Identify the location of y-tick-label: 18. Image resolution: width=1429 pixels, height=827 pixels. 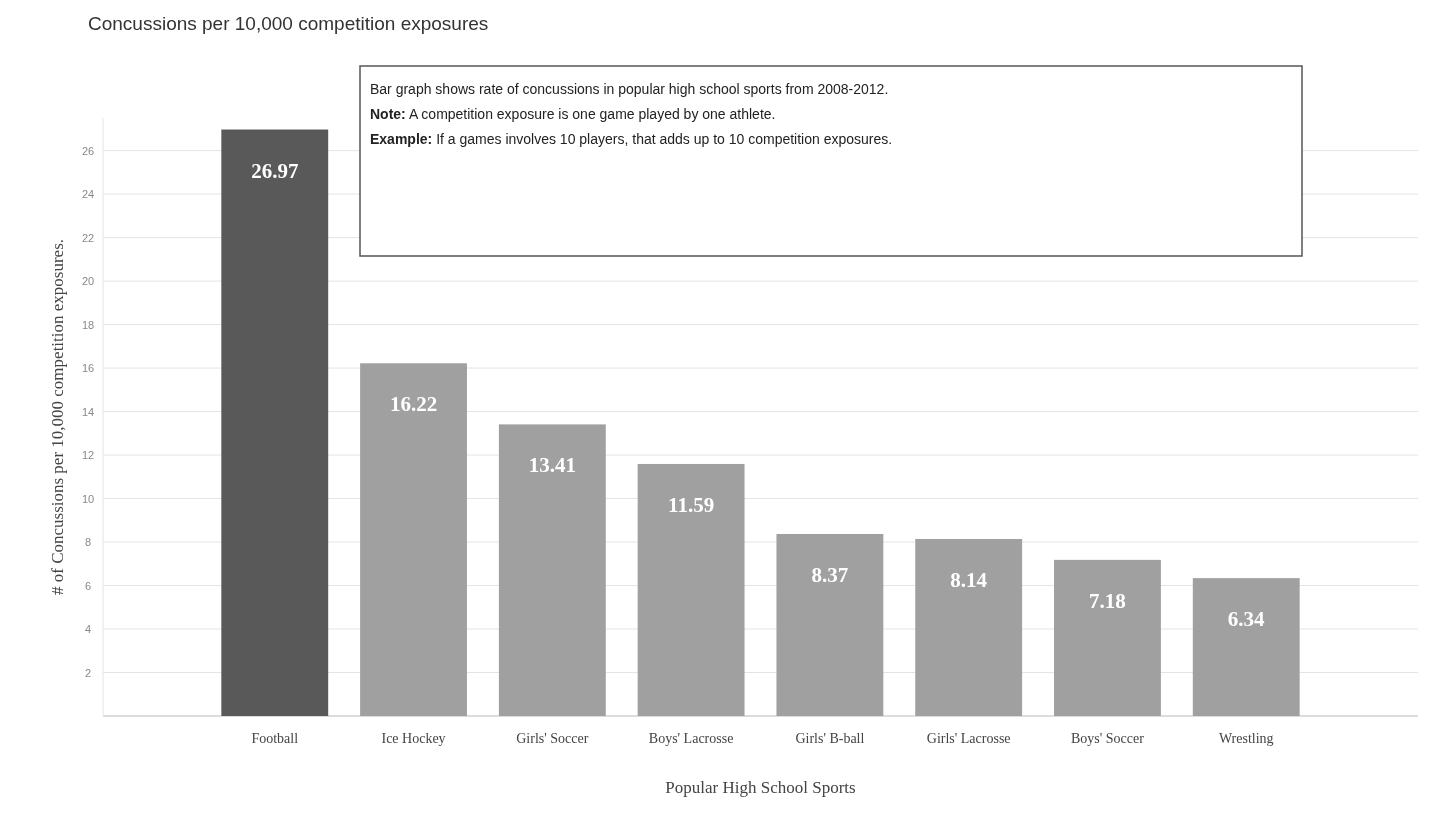
(88, 324).